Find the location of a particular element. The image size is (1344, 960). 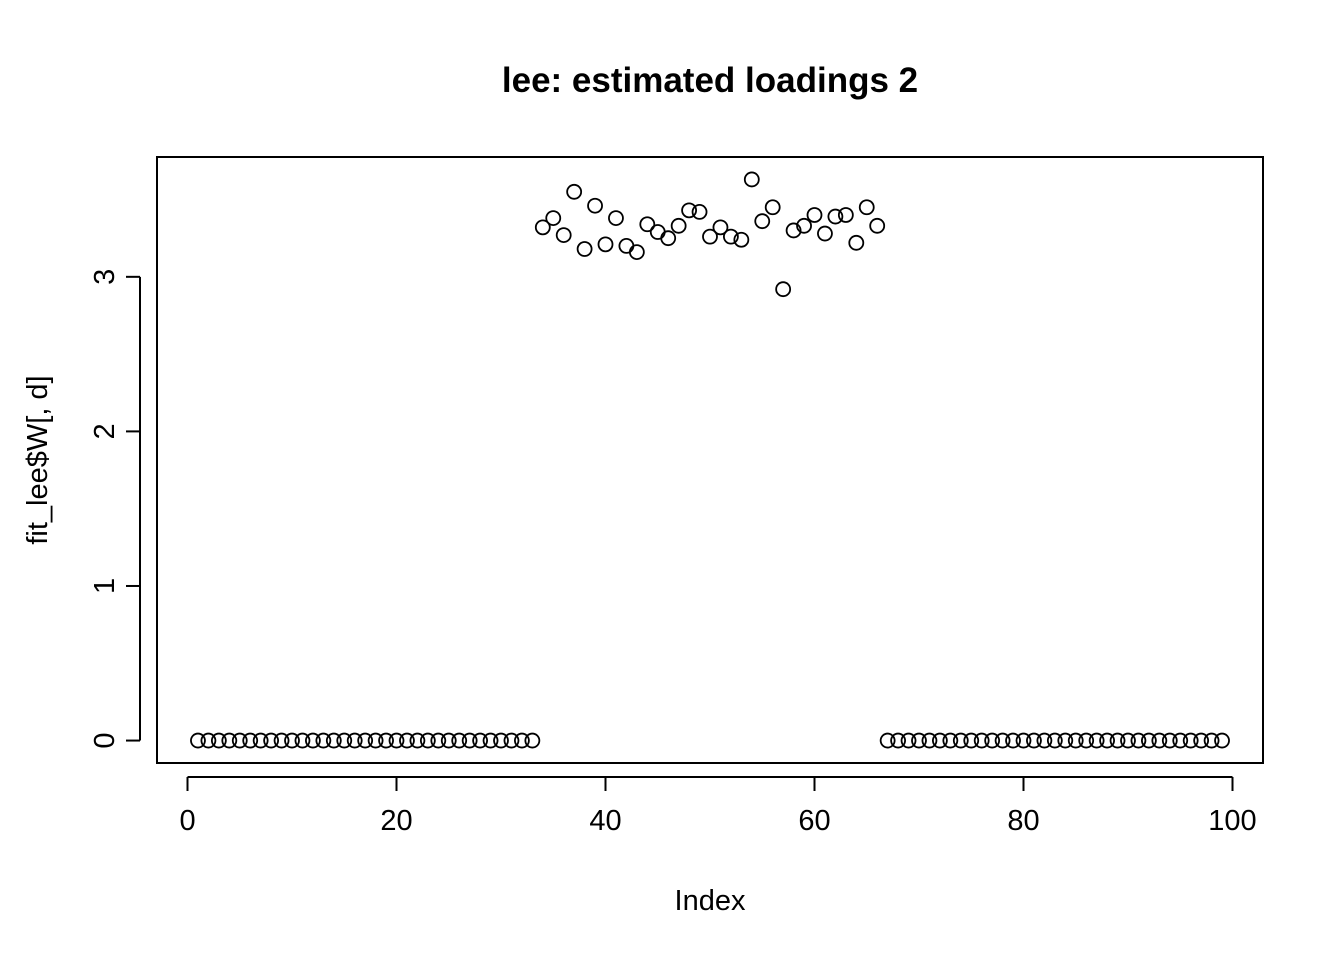

y-axis: 0 1 2 3 is located at coordinates (115, 509).